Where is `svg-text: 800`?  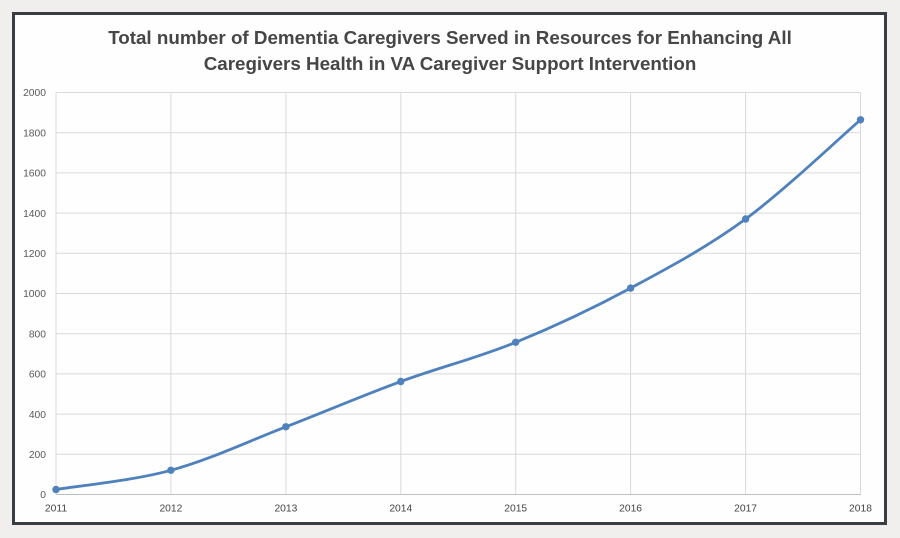 svg-text: 800 is located at coordinates (37, 334).